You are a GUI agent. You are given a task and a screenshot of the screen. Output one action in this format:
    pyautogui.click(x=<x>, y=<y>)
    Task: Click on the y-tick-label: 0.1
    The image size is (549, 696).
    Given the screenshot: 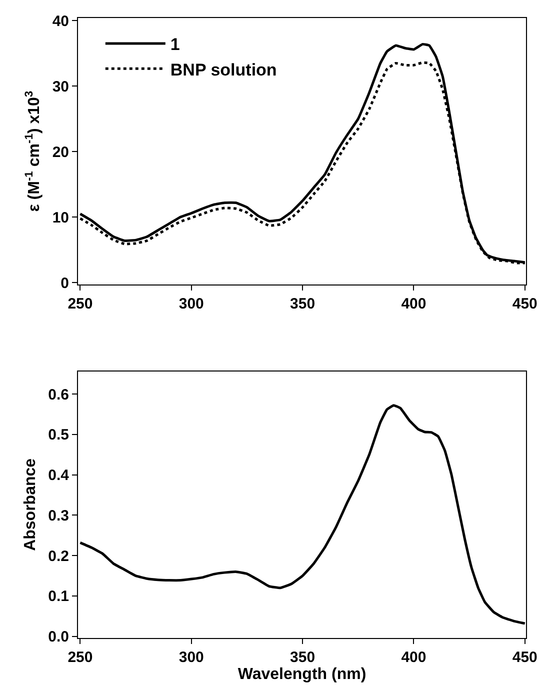 What is the action you would take?
    pyautogui.click(x=58, y=597)
    